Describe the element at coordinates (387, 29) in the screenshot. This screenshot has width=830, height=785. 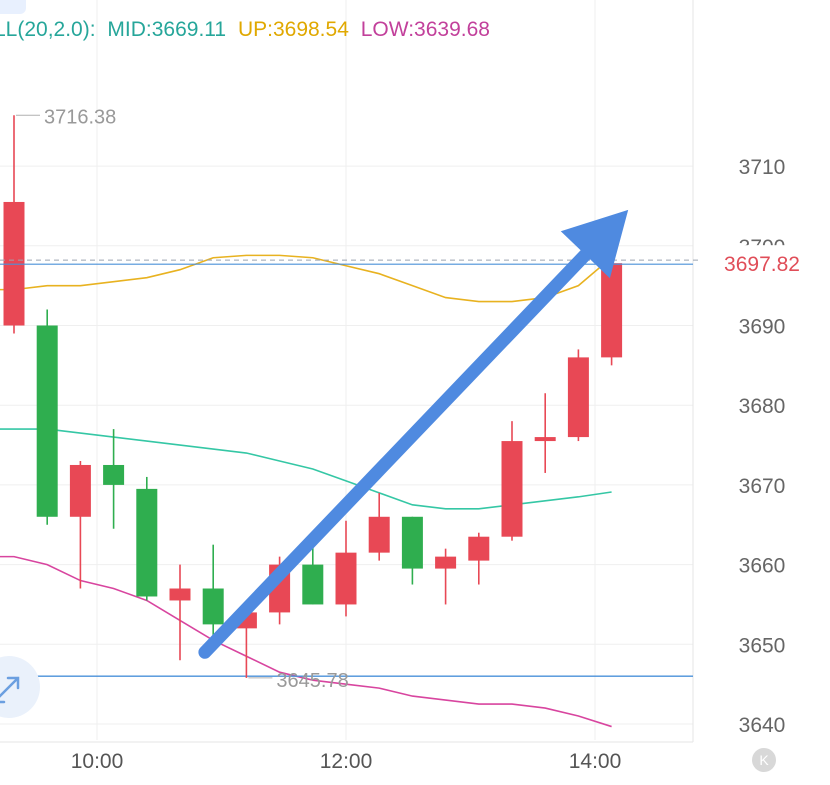
I see `low-label: LOW:` at that location.